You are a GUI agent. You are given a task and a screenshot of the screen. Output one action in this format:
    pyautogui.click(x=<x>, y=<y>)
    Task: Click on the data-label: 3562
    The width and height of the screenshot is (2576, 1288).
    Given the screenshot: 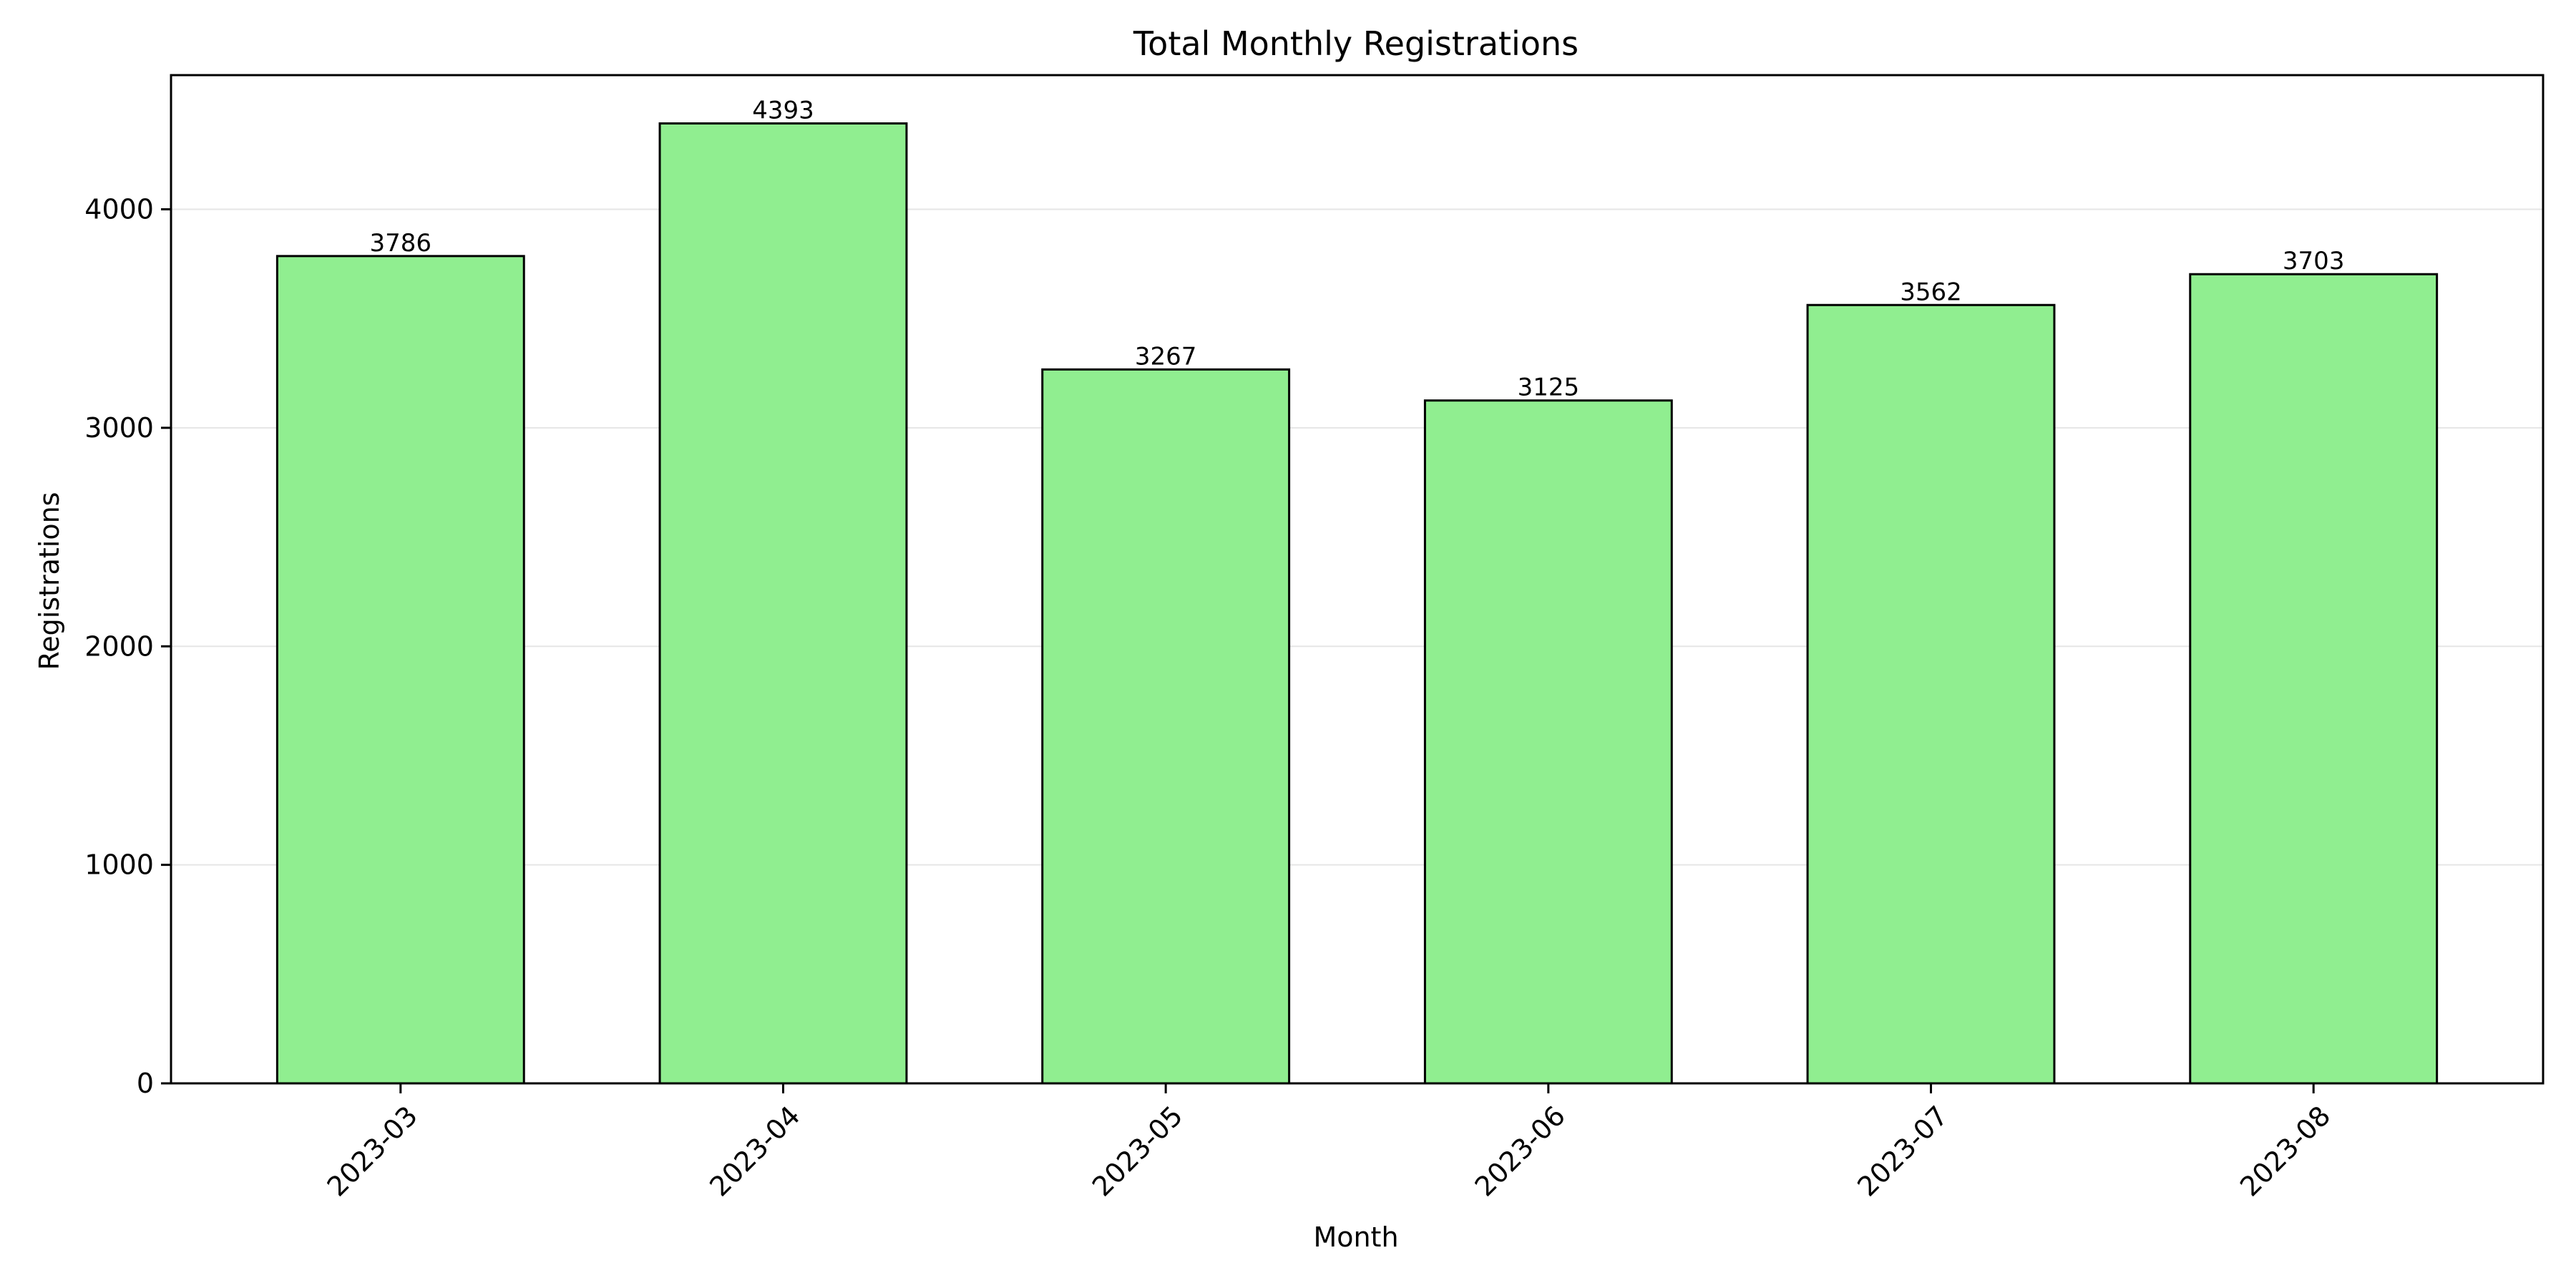 What is the action you would take?
    pyautogui.click(x=1931, y=292)
    